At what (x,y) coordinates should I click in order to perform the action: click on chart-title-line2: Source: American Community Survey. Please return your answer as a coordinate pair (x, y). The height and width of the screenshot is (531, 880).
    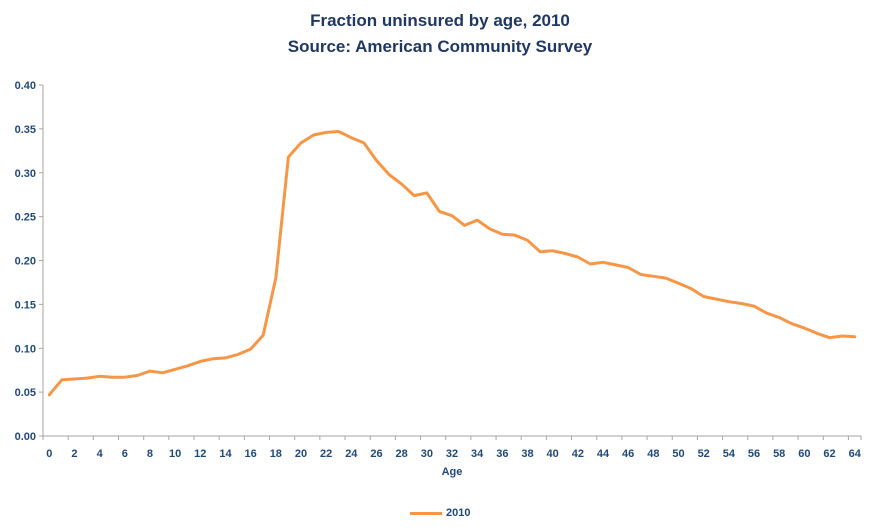
    Looking at the image, I should click on (440, 46).